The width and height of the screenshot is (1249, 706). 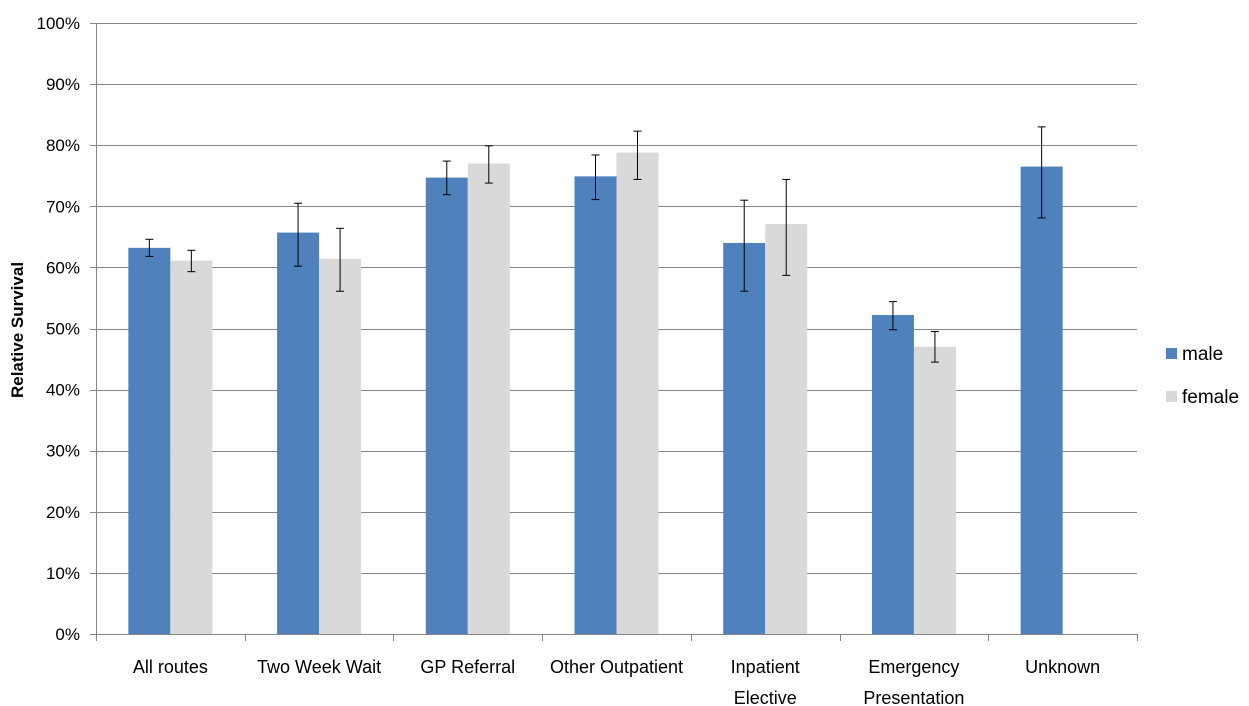 I want to click on y-tick-label: 90%, so click(x=63, y=84).